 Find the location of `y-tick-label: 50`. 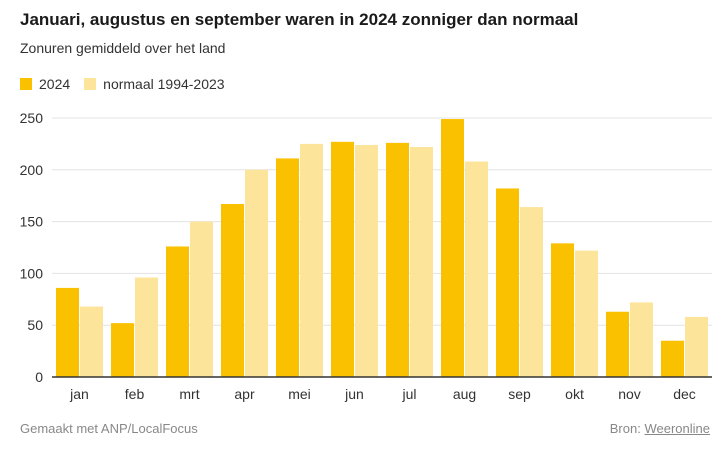

y-tick-label: 50 is located at coordinates (35, 325).